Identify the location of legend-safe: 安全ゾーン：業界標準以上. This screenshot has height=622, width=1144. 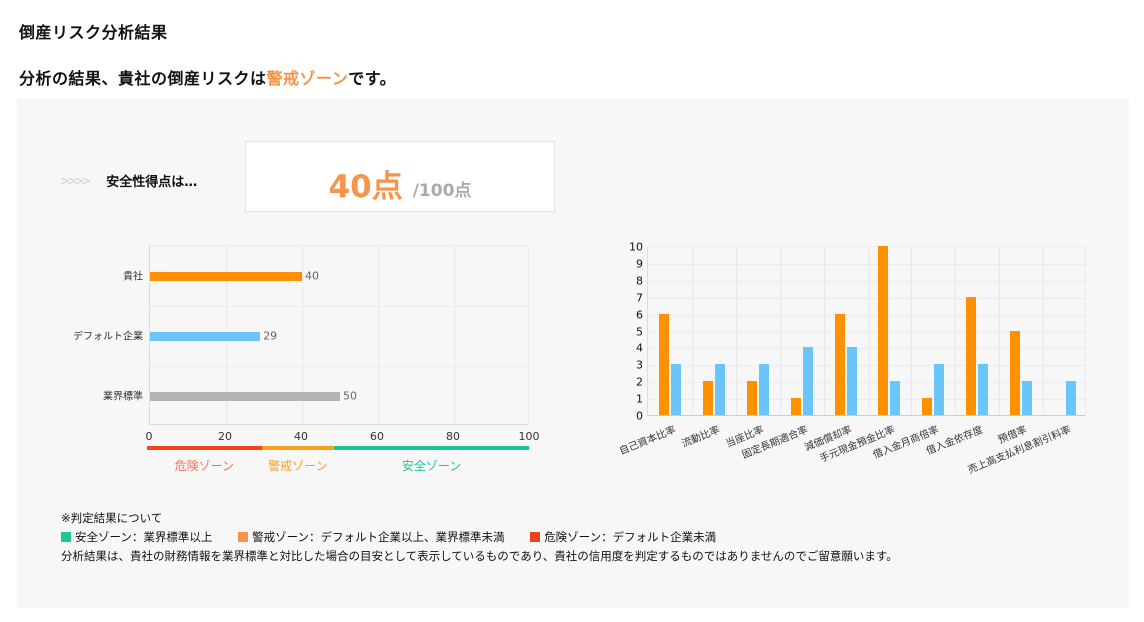
(136, 537).